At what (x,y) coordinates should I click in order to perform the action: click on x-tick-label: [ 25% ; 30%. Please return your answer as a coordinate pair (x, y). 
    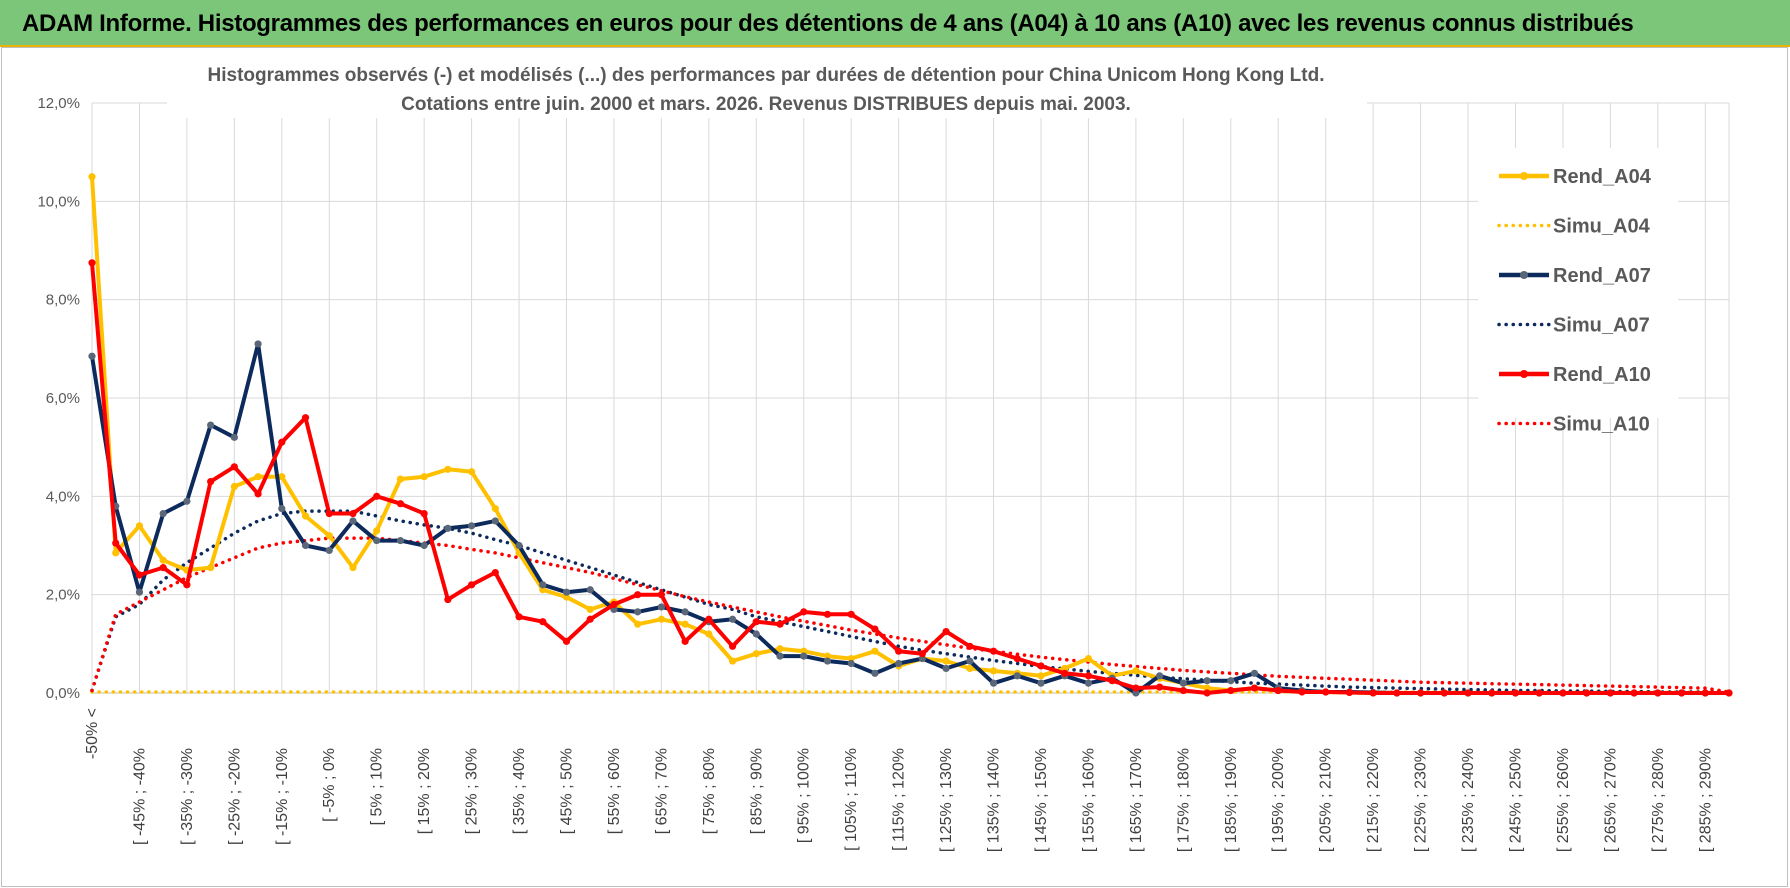
    Looking at the image, I should click on (472, 791).